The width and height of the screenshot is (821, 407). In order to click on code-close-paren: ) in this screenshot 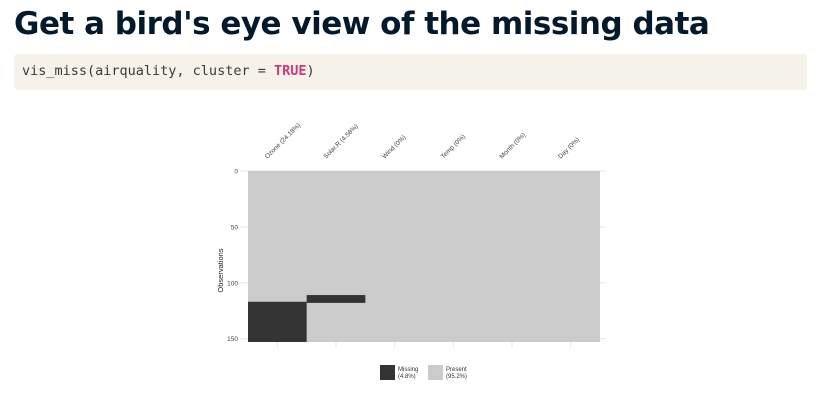, I will do `click(310, 71)`.